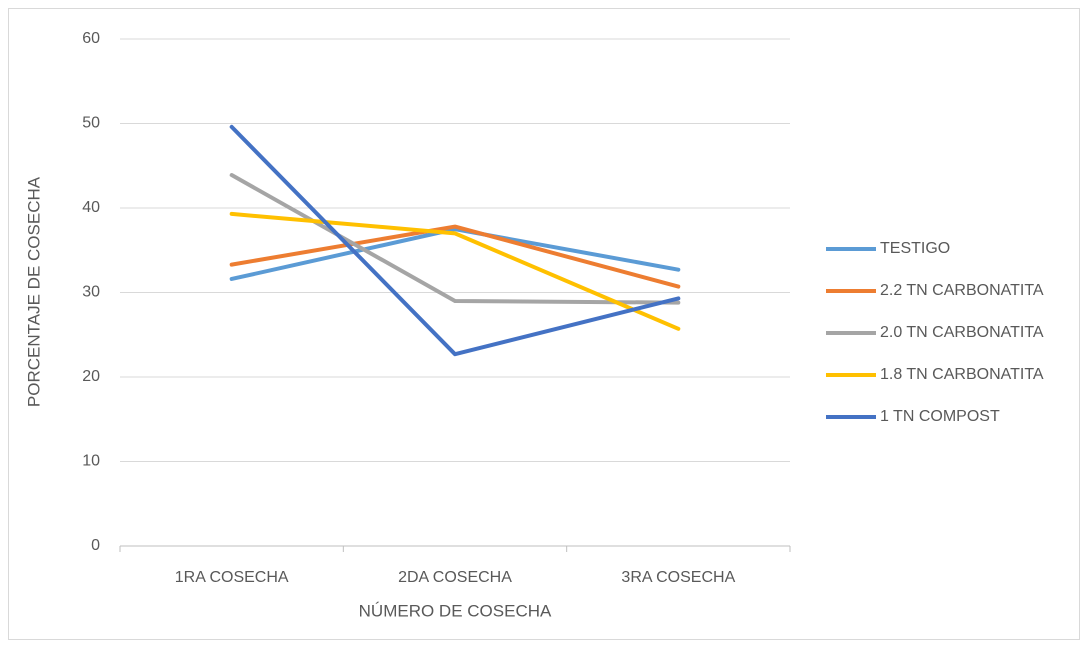 Image resolution: width=1088 pixels, height=648 pixels. What do you see at coordinates (95, 545) in the screenshot?
I see `y-tick-label: 0` at bounding box center [95, 545].